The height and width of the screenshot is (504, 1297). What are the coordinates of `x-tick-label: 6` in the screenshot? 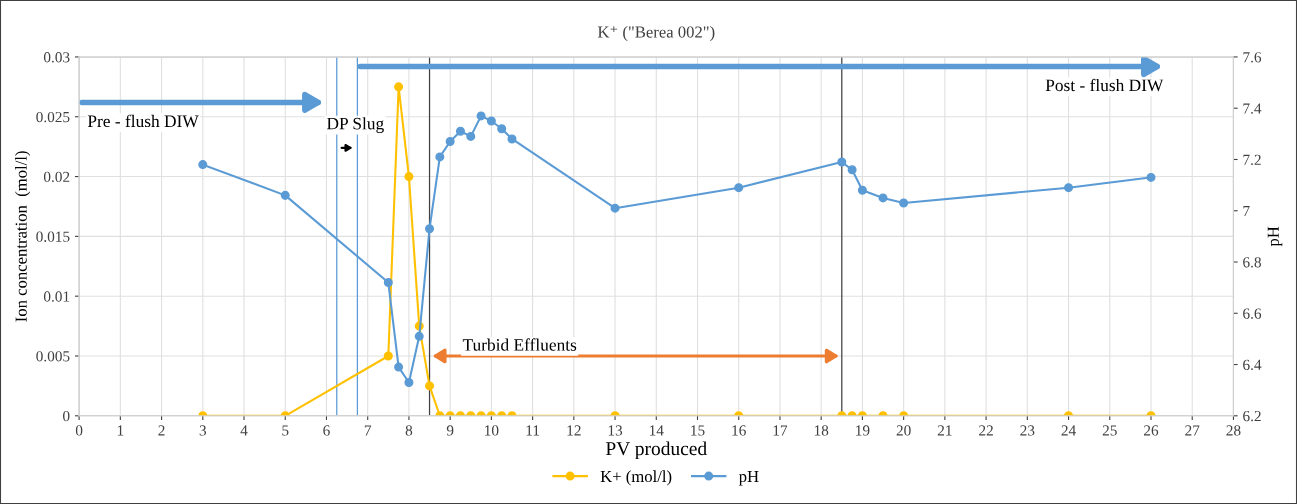 It's located at (326, 430).